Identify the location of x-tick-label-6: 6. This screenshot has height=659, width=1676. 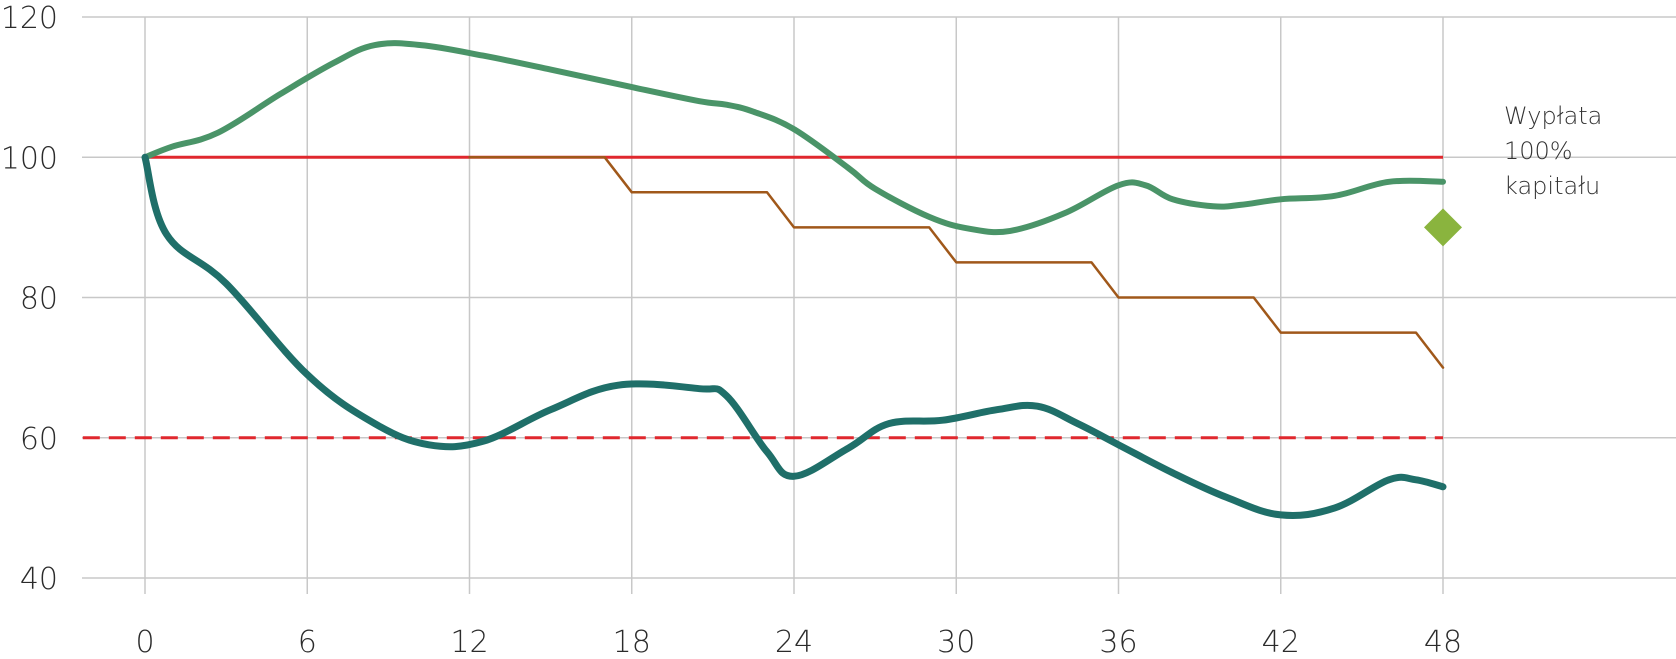
(307, 642).